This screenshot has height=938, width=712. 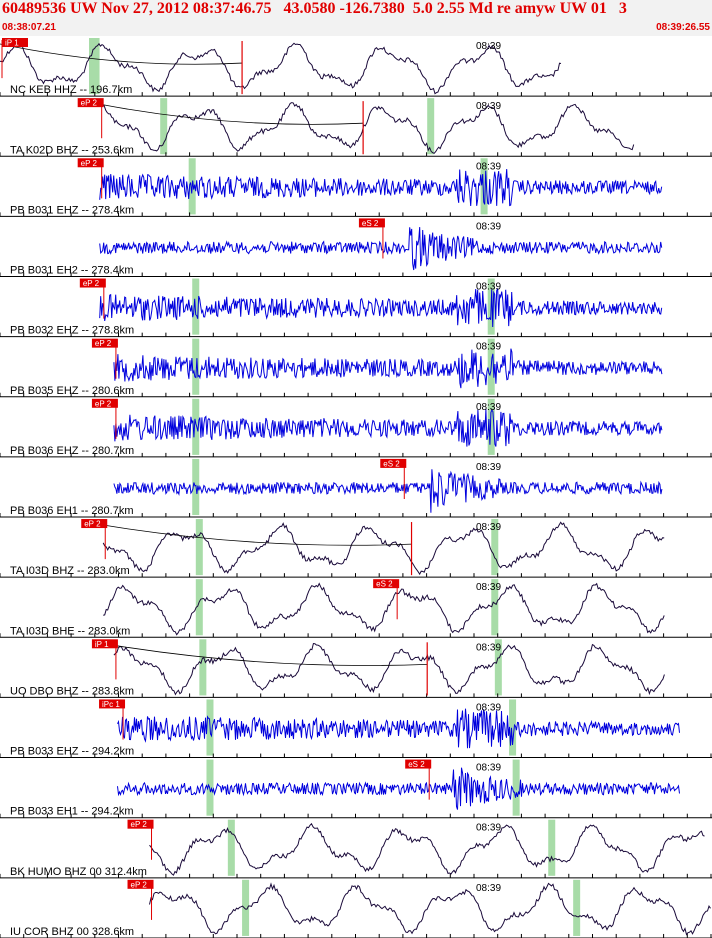 I want to click on trace-row: iPc 1 08:39 PB B033 EHZ -- 294.2km, so click(x=356, y=729).